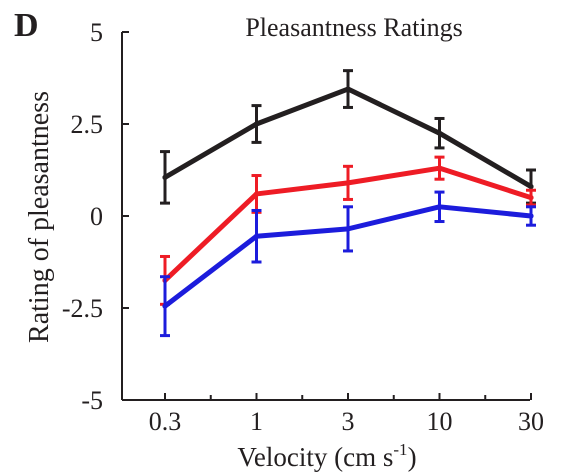  I want to click on x-tick-label: 30, so click(531, 421).